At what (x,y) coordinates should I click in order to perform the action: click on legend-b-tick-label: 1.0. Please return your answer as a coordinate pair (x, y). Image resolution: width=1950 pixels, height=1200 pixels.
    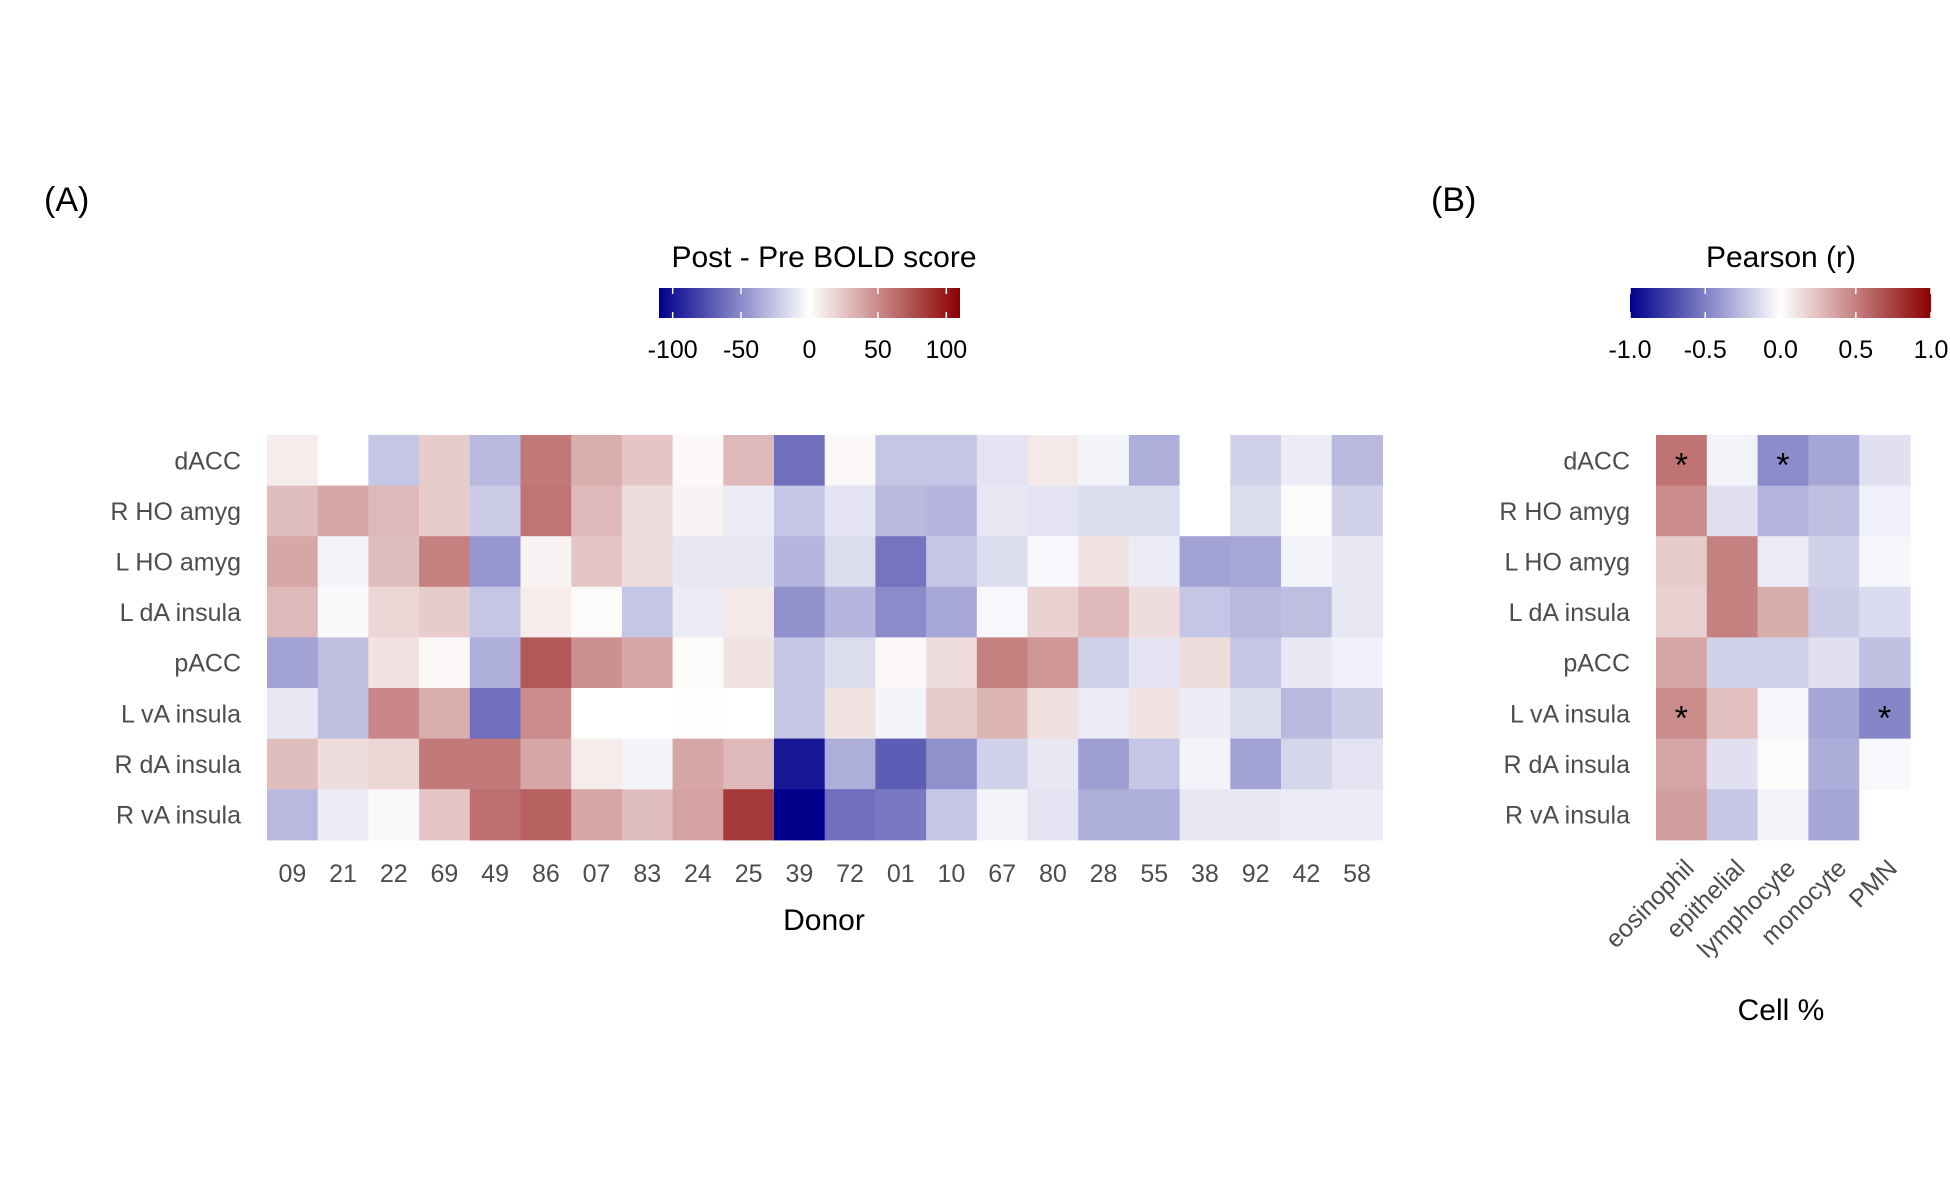
    Looking at the image, I should click on (1931, 350).